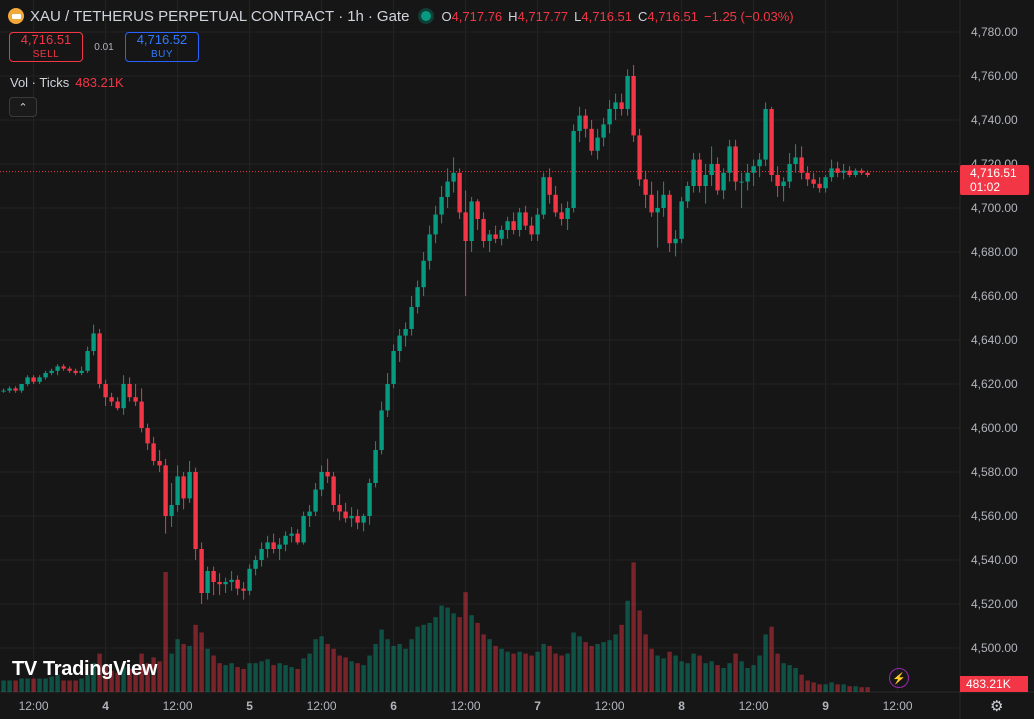  I want to click on chevron-up-icon: ⌃, so click(23, 107).